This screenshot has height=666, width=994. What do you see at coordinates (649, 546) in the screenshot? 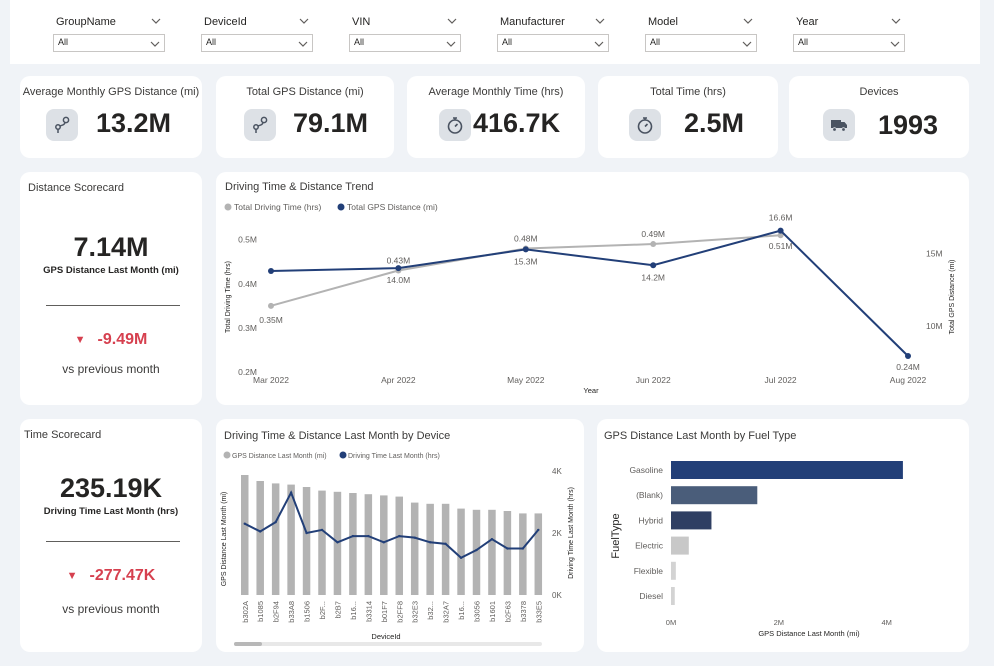
I see `y-tick-label: Electric` at bounding box center [649, 546].